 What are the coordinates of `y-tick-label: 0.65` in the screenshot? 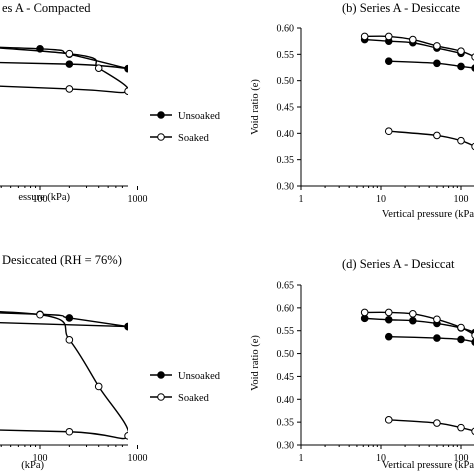 It's located at (286, 286).